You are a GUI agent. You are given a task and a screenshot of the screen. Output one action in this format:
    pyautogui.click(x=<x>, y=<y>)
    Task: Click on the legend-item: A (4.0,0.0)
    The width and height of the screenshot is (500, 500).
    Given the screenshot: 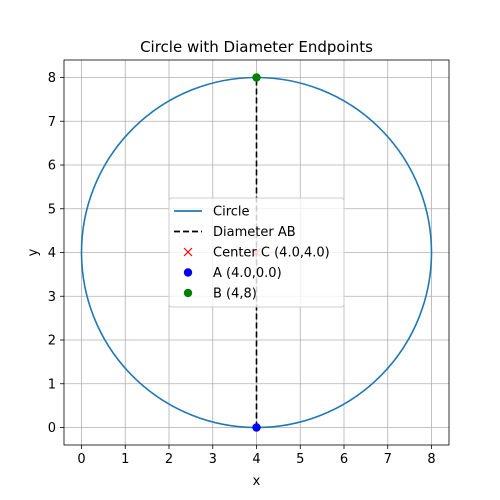 What is the action you would take?
    pyautogui.click(x=232, y=273)
    